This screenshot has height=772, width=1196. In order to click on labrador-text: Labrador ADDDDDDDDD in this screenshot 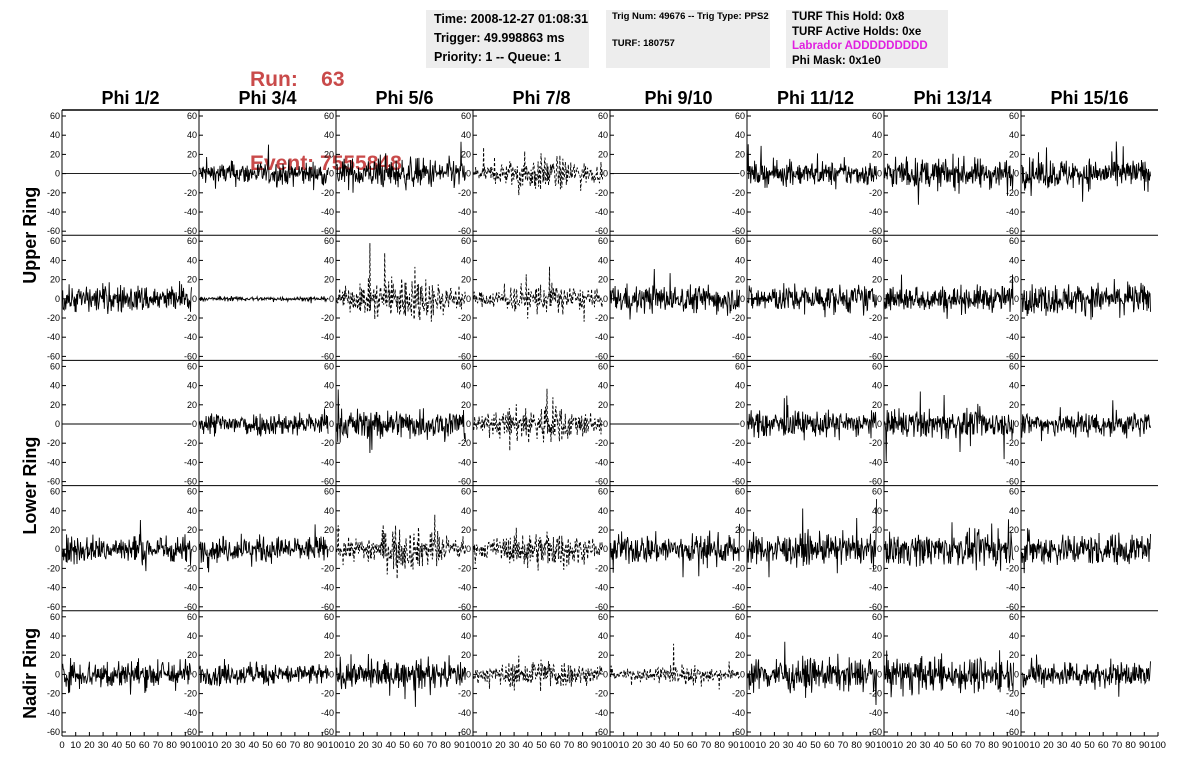, I will do `click(860, 46)`.